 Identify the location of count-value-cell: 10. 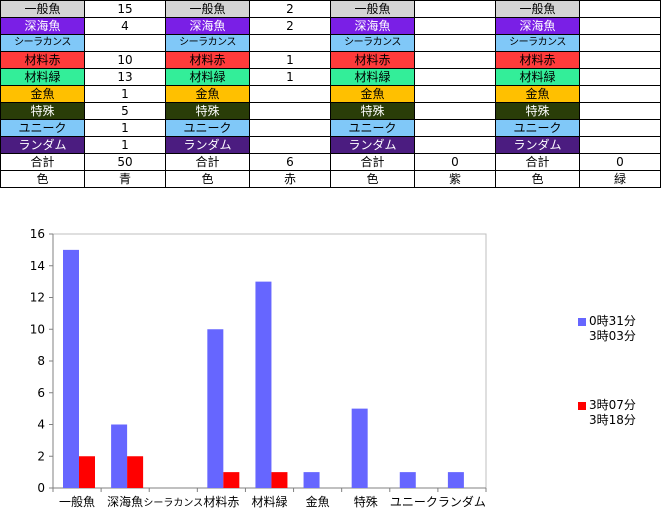
(125, 60).